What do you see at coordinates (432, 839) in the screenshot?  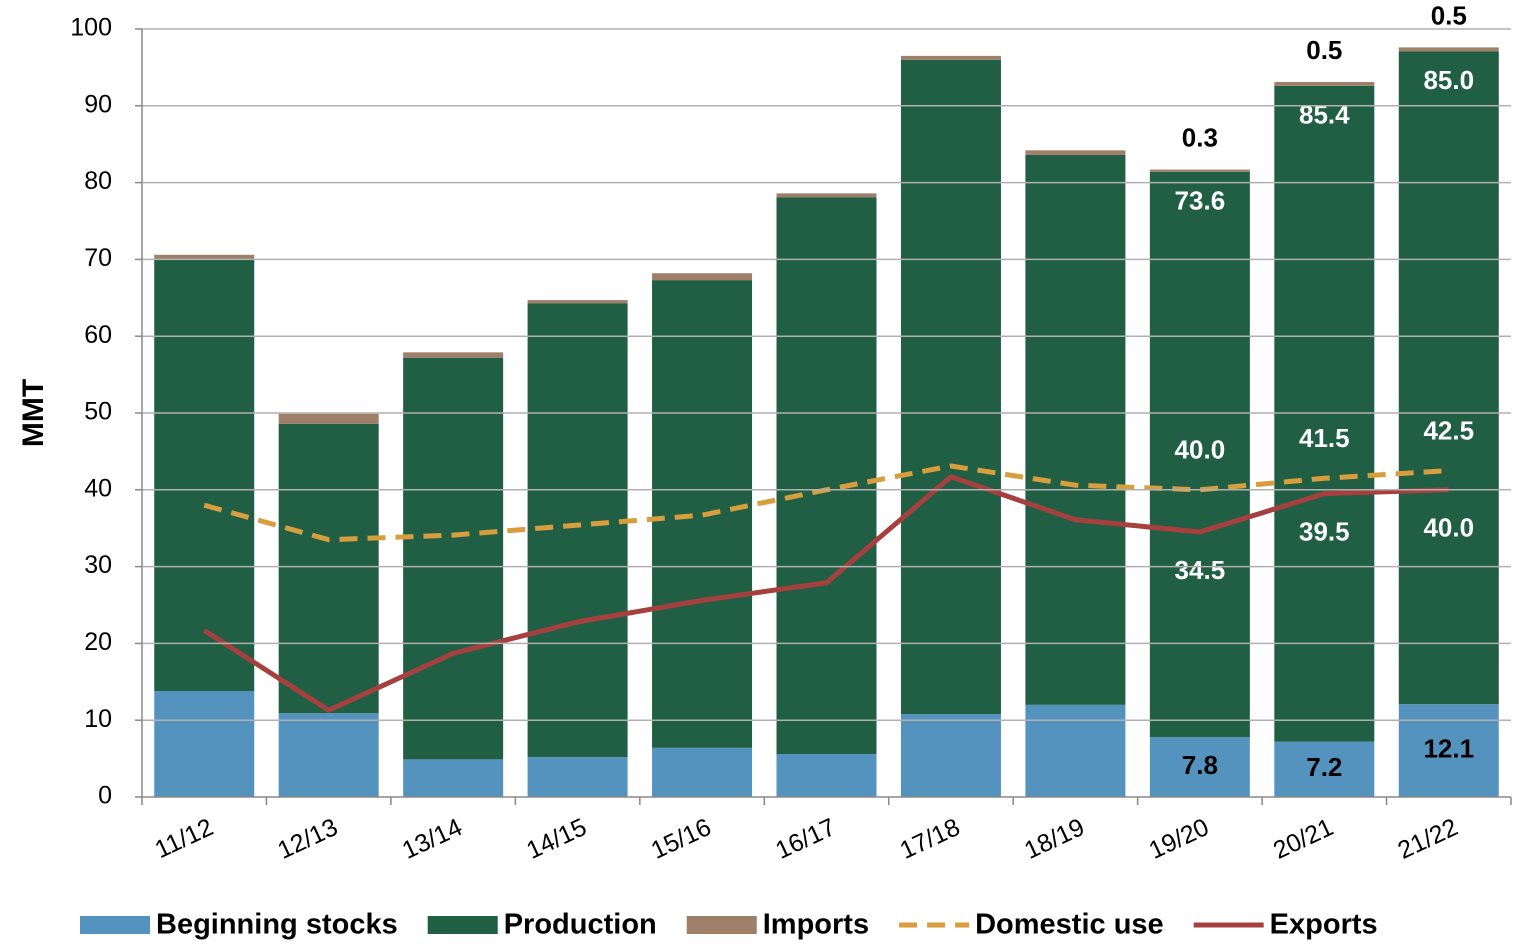 I see `x-tick-label: 13/14` at bounding box center [432, 839].